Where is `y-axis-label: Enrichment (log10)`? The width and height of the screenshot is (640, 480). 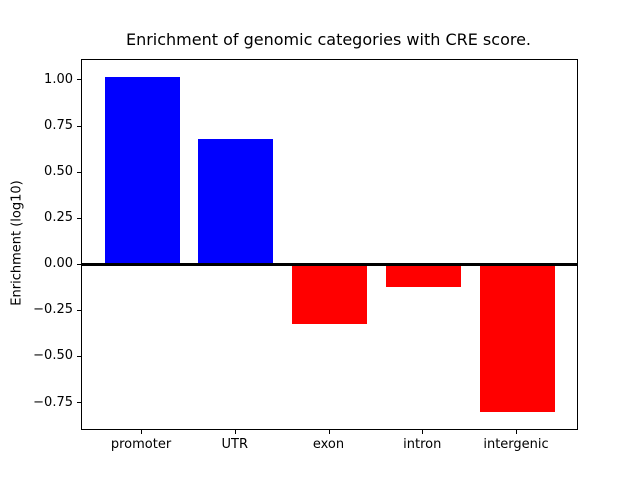 y-axis-label: Enrichment (log10) is located at coordinates (17, 243).